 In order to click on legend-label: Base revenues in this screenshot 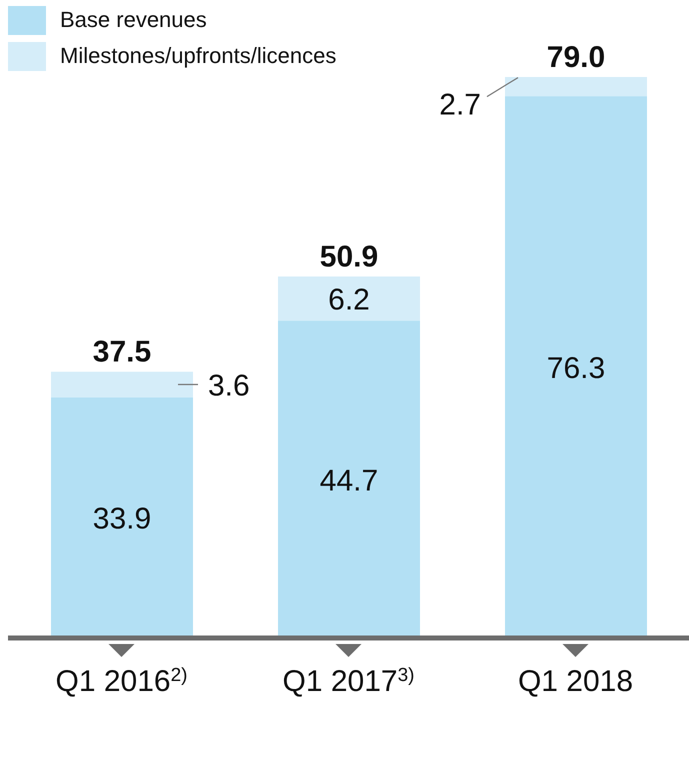, I will do `click(133, 20)`.